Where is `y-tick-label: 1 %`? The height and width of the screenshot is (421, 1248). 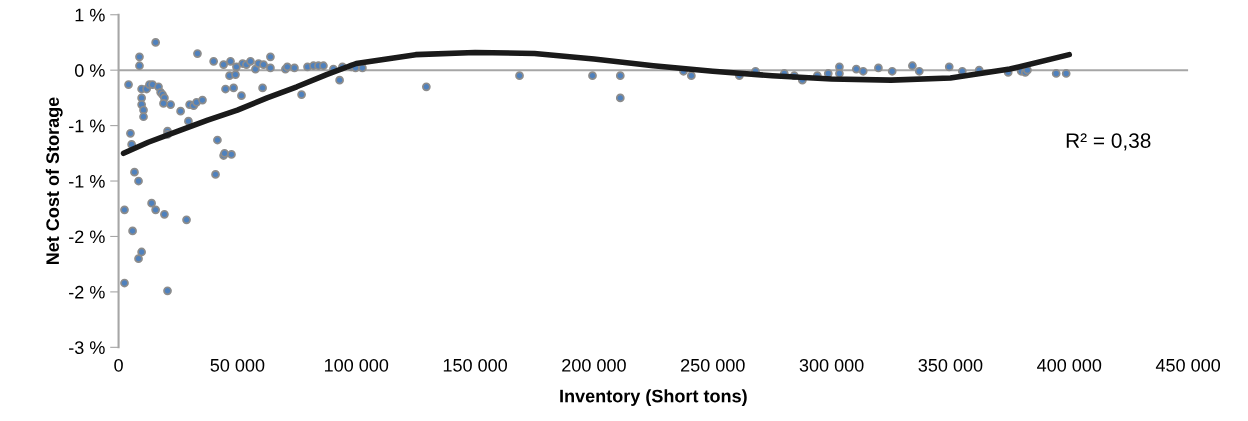 y-tick-label: 1 % is located at coordinates (90, 15).